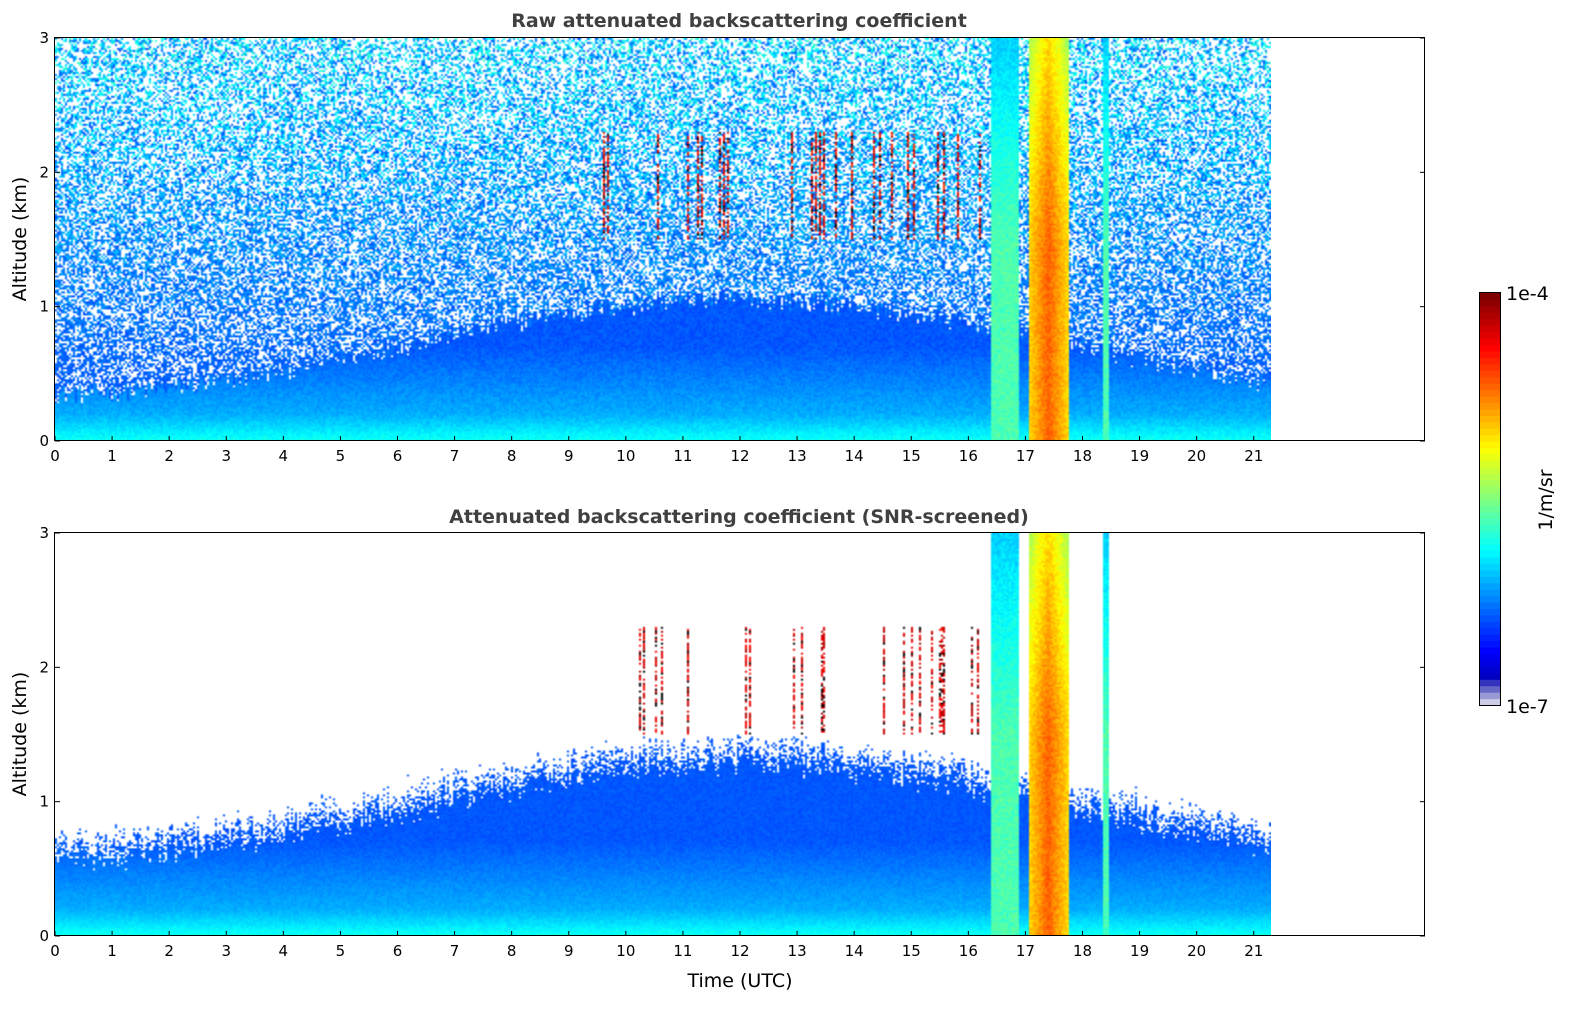 This screenshot has width=1595, height=1020. Describe the element at coordinates (512, 951) in the screenshot. I see `x-tick-label: 8` at that location.